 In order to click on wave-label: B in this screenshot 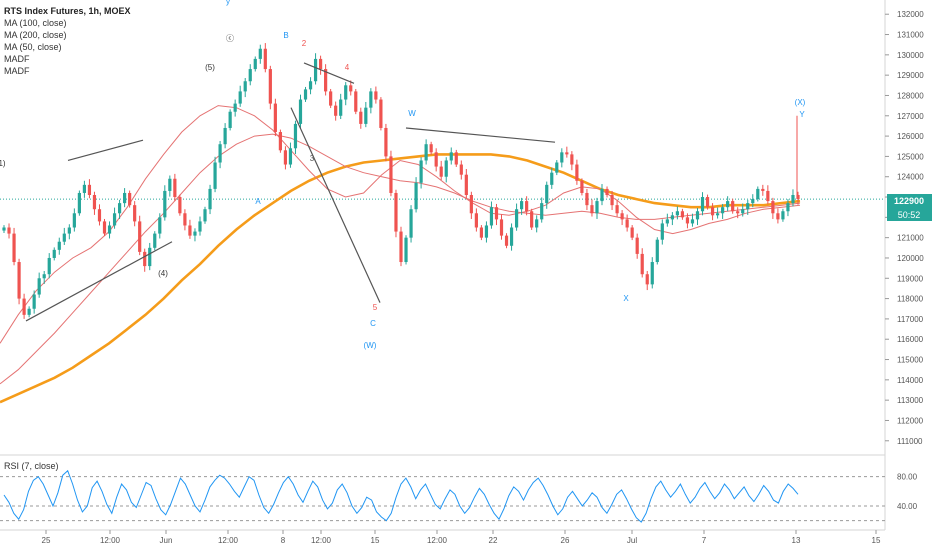, I will do `click(285, 35)`.